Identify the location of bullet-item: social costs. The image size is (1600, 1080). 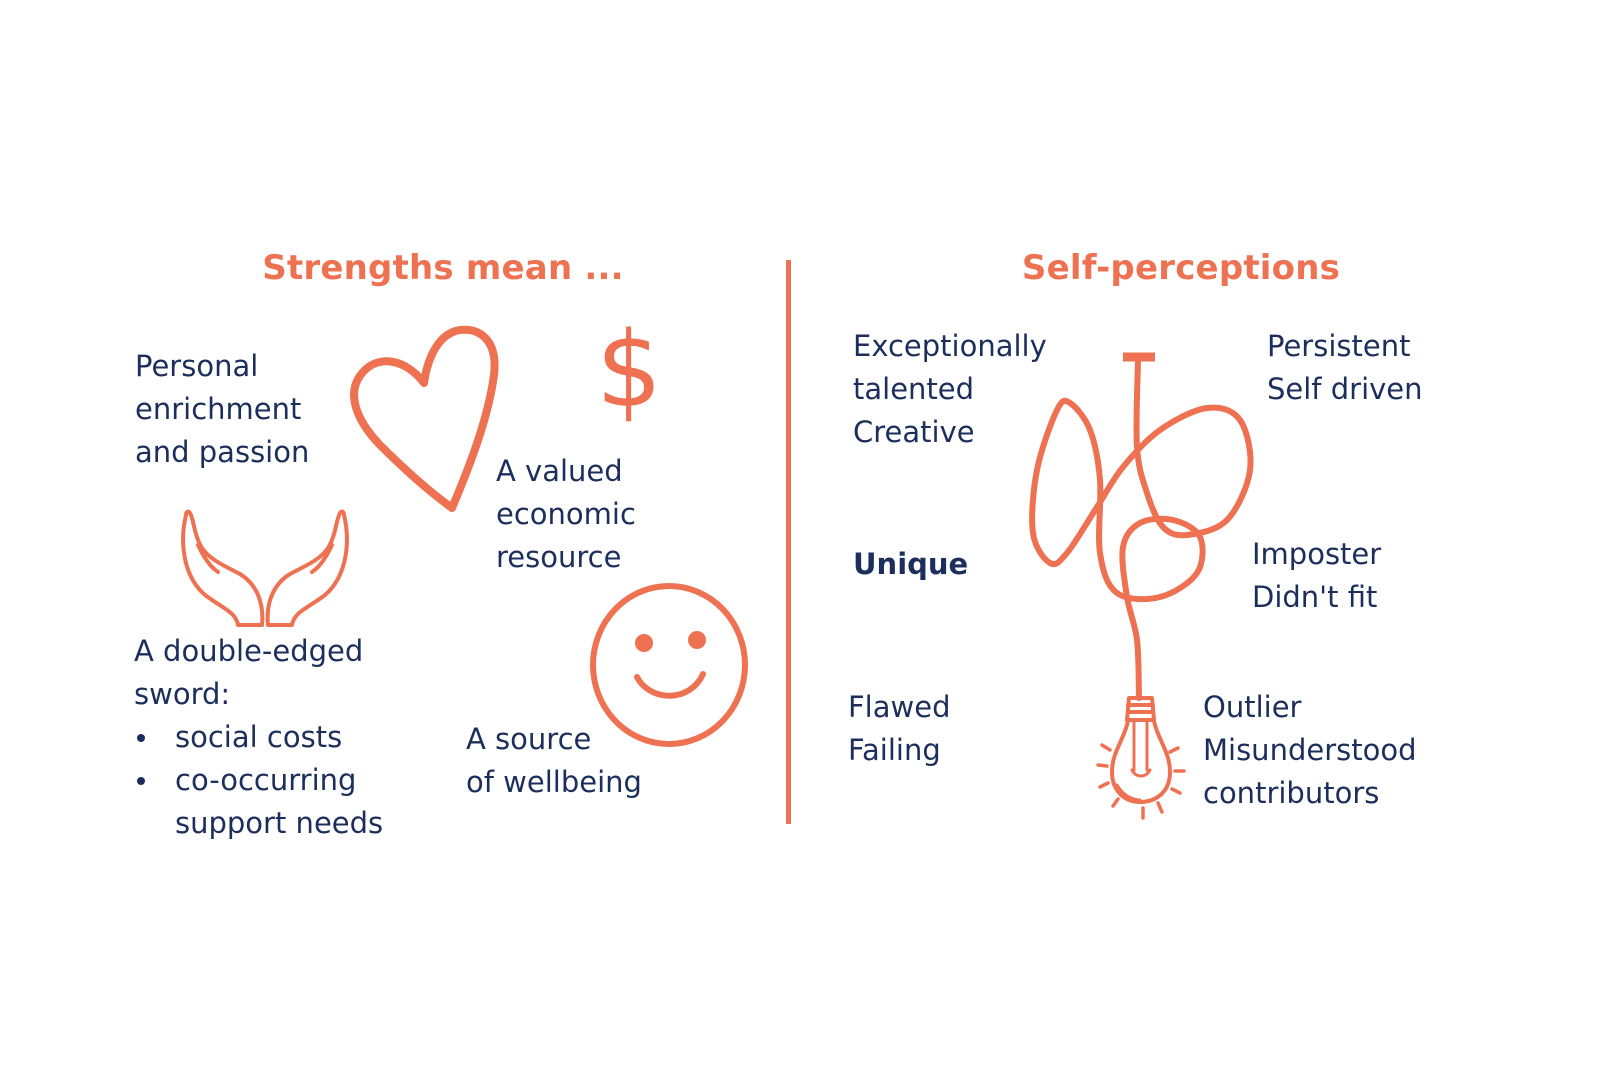
(259, 737).